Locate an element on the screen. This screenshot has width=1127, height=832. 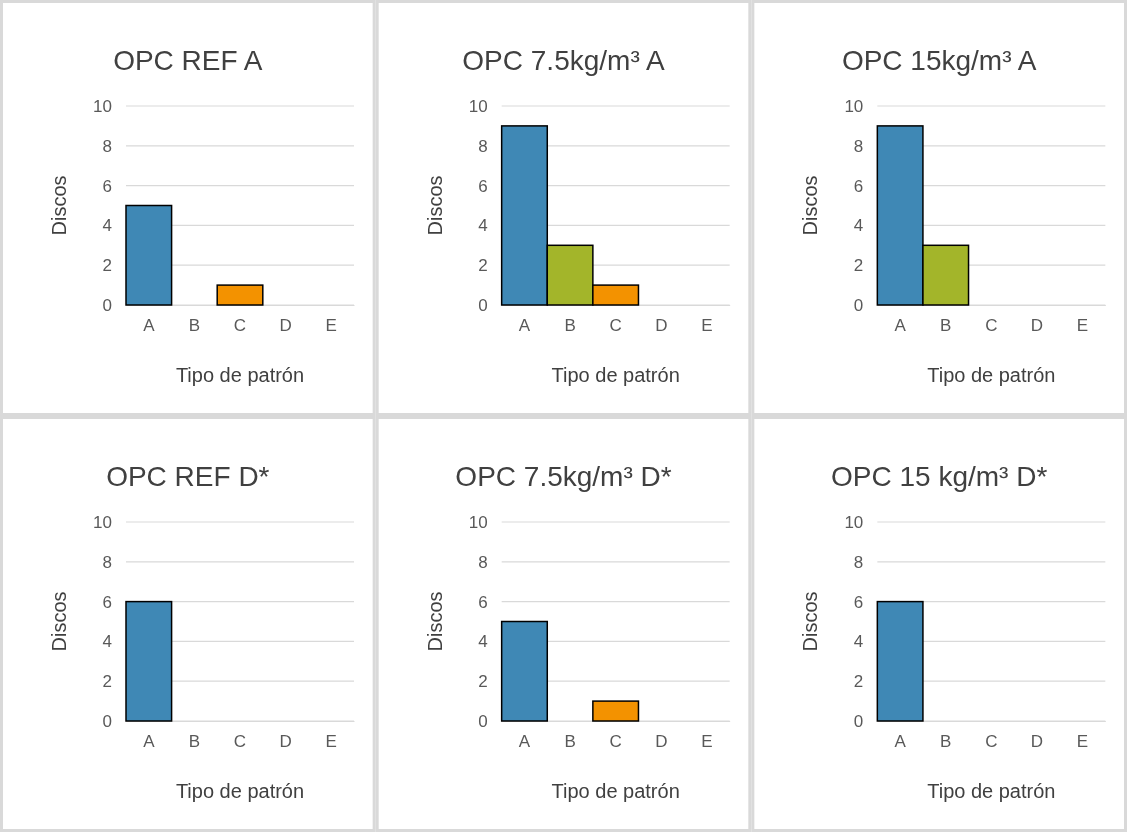
chart-title: OPC REF A is located at coordinates (188, 60).